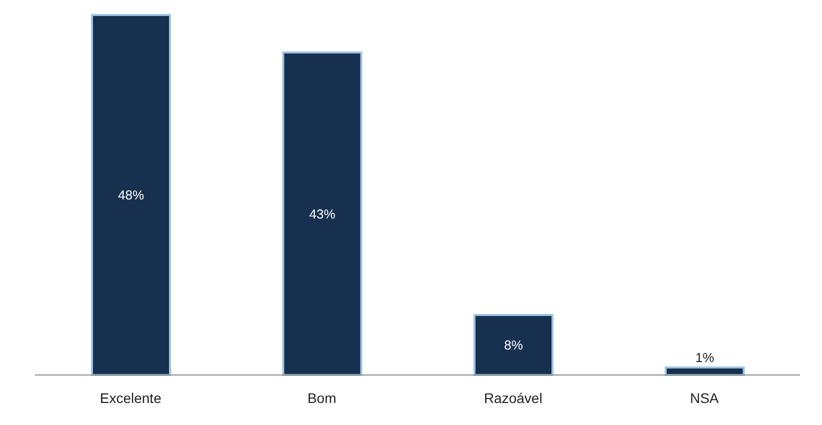  Describe the element at coordinates (705, 398) in the screenshot. I see `x-tick-label: NSA` at that location.